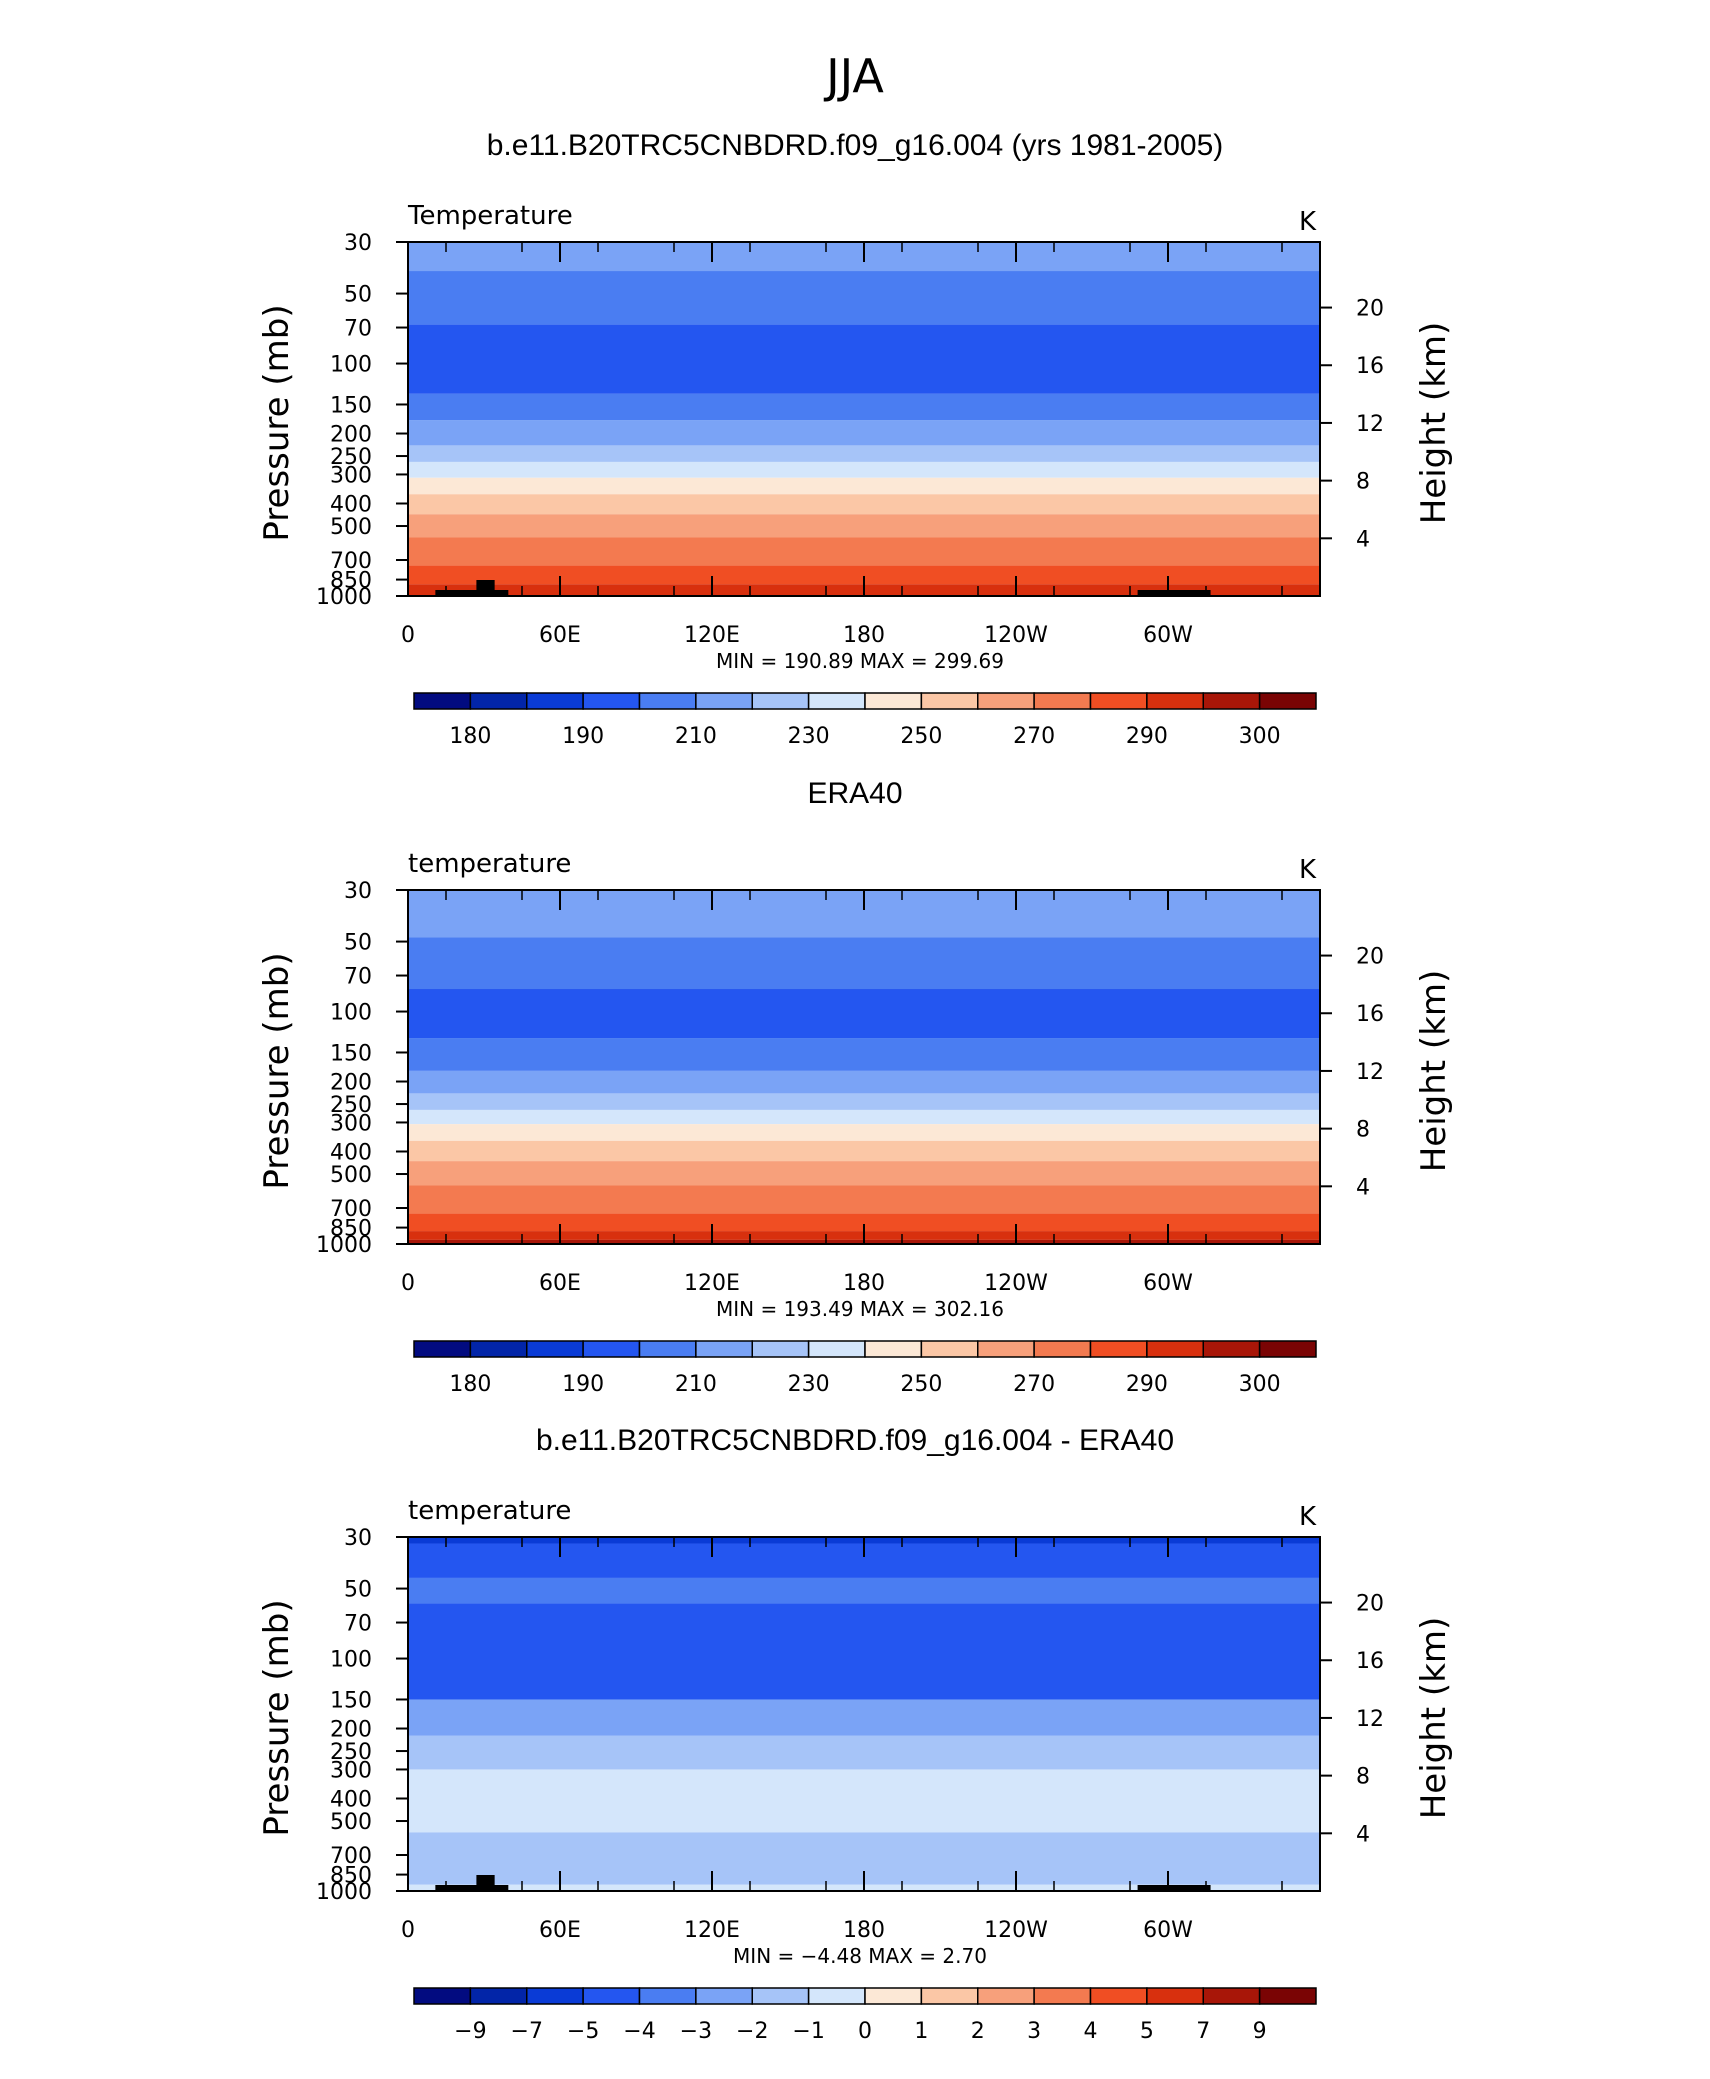 The height and width of the screenshot is (2079, 1710). I want to click on min-max-stats: MIN = −4.48 MAX = 2.70, so click(860, 1956).